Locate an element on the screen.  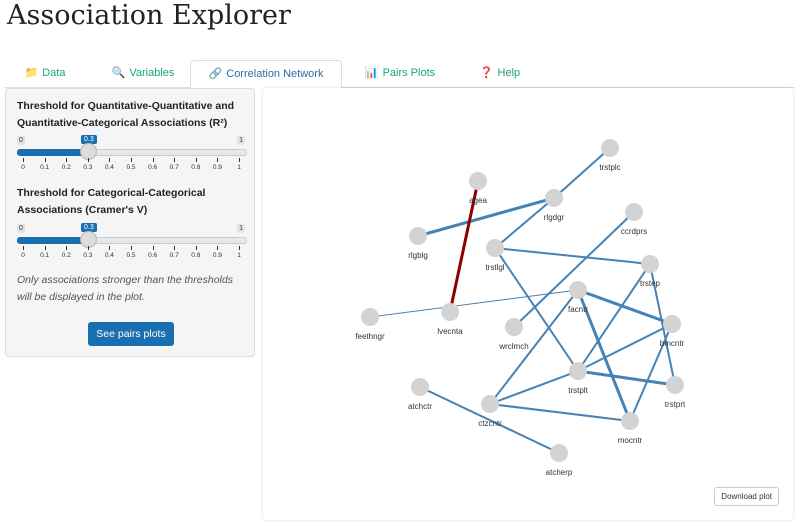
node-label: wrclmch is located at coordinates (513, 346).